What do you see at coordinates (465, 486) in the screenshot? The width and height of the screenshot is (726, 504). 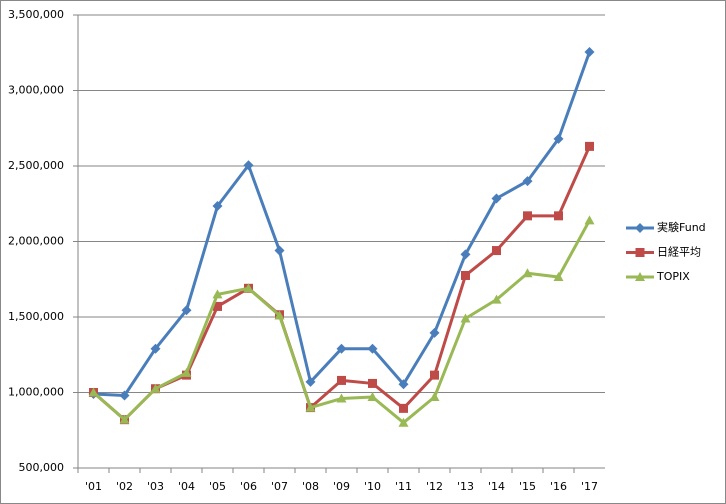 I see `x-tick-label: '13` at bounding box center [465, 486].